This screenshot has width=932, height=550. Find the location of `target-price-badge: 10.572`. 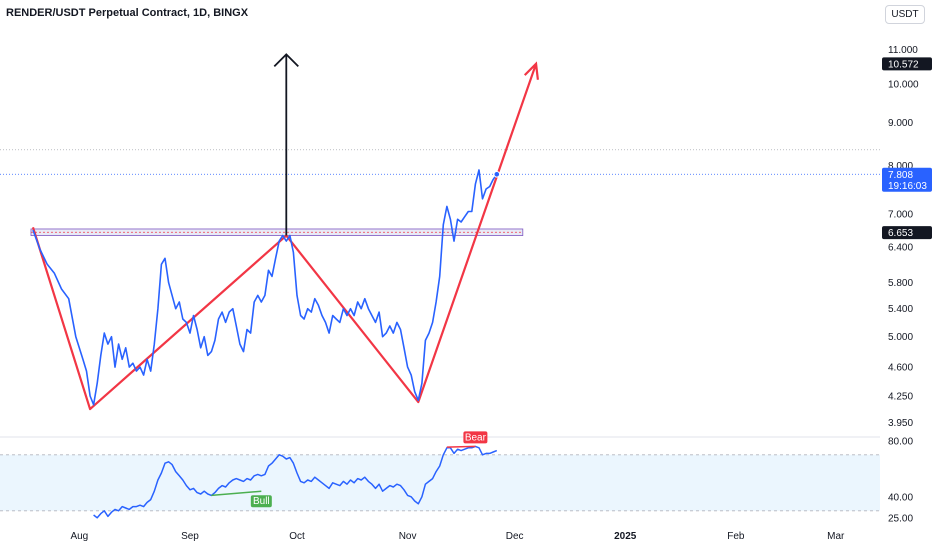

target-price-badge: 10.572 is located at coordinates (903, 64).